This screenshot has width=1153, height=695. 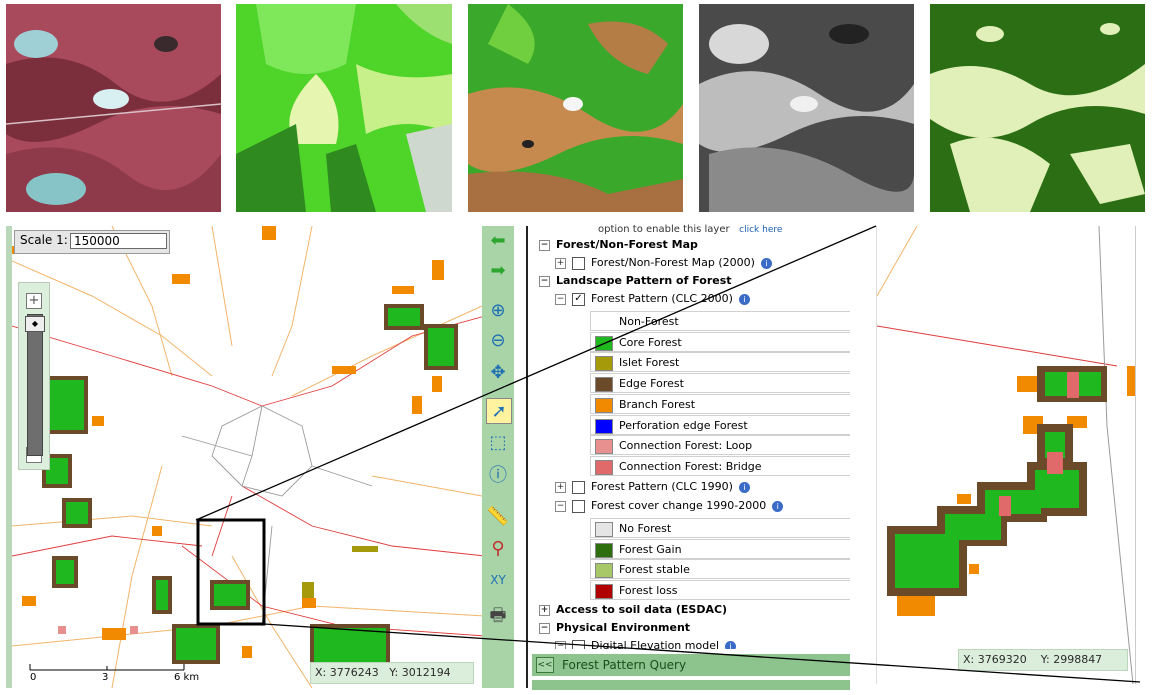 What do you see at coordinates (118, 241) in the screenshot?
I see `scale-input: 150000` at bounding box center [118, 241].